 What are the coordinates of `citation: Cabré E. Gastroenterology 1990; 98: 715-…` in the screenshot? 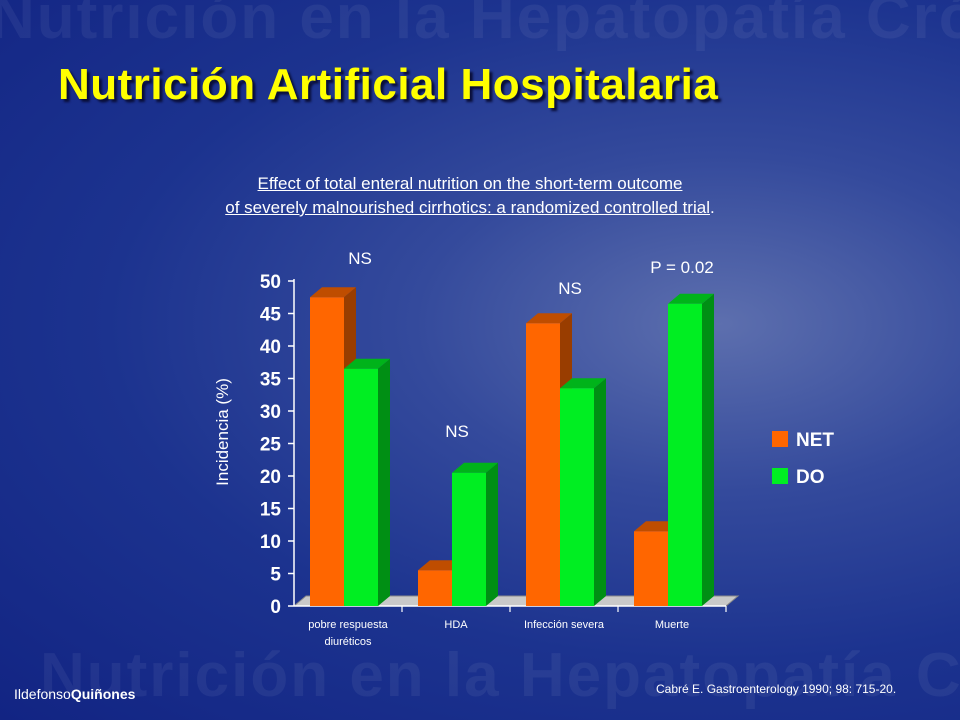 It's located at (776, 689).